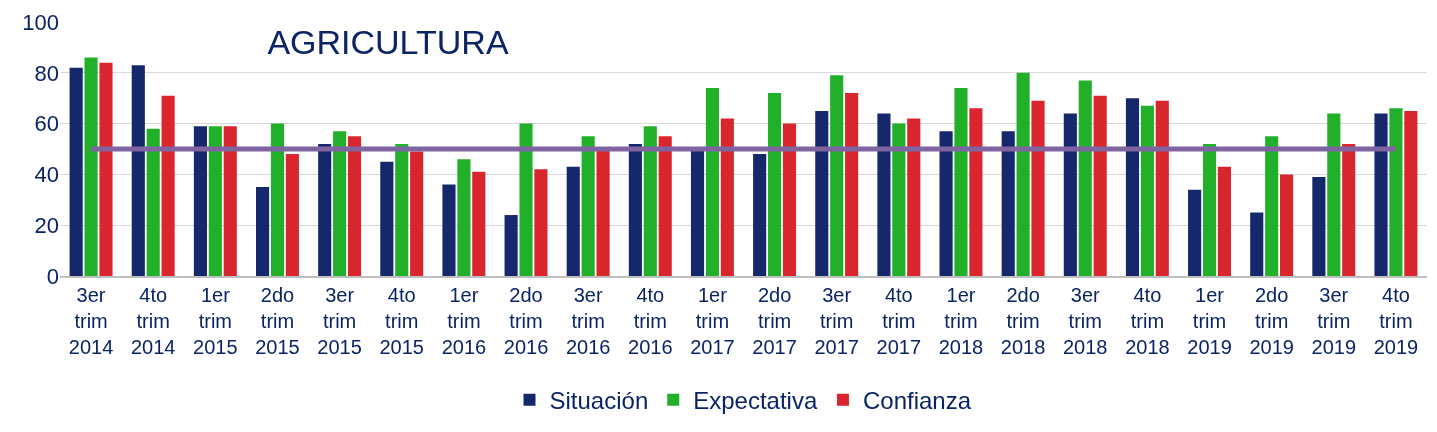 The height and width of the screenshot is (432, 1437). I want to click on x-tick-label: 2do trim 2018, so click(1023, 321).